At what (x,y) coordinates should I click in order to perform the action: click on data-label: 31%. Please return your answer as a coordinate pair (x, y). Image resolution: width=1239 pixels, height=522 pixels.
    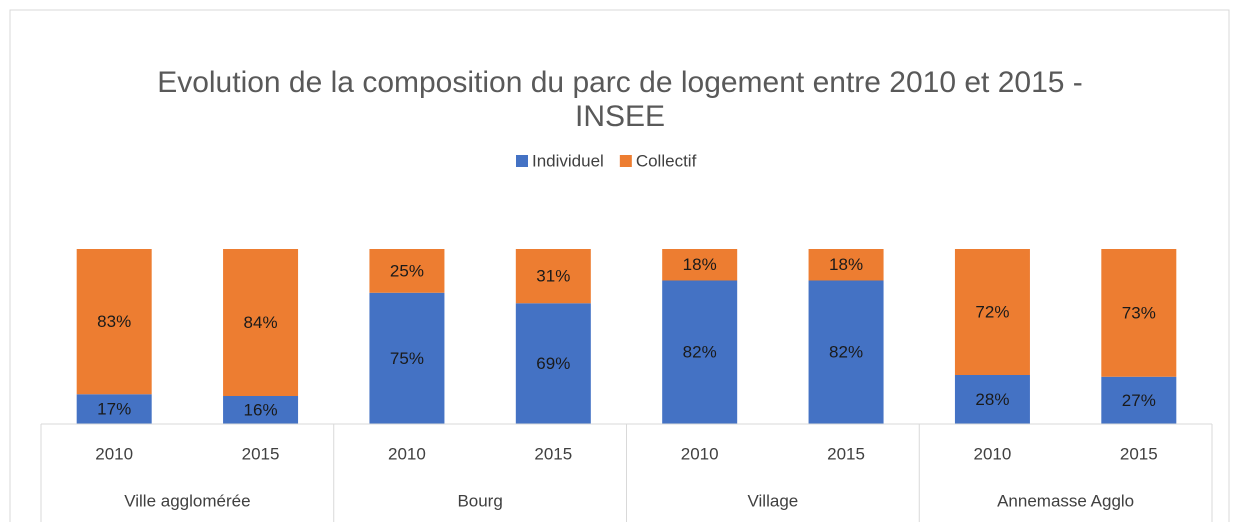
    Looking at the image, I should click on (553, 276).